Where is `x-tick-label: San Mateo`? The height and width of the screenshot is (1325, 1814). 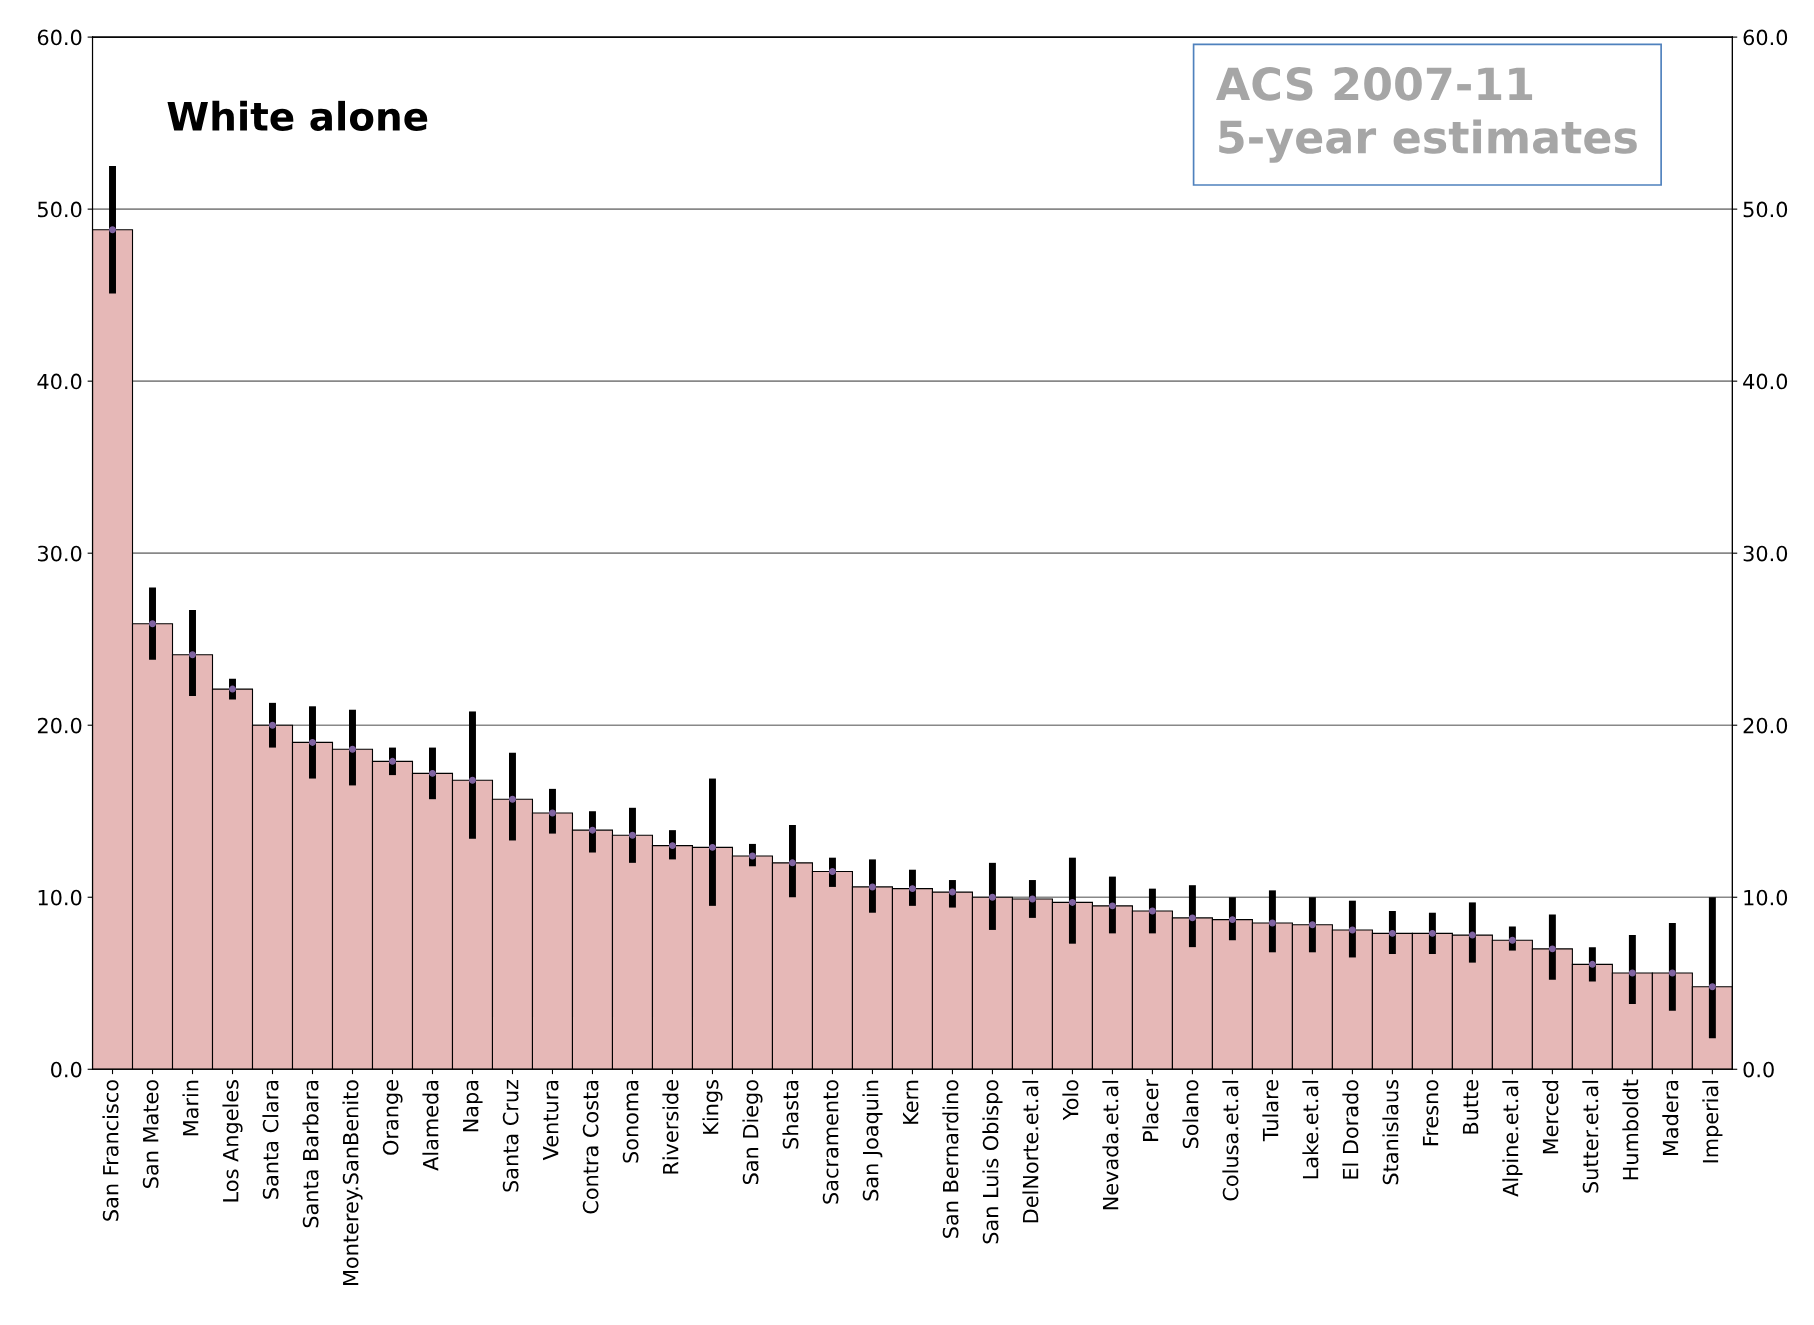 x-tick-label: San Mateo is located at coordinates (150, 1134).